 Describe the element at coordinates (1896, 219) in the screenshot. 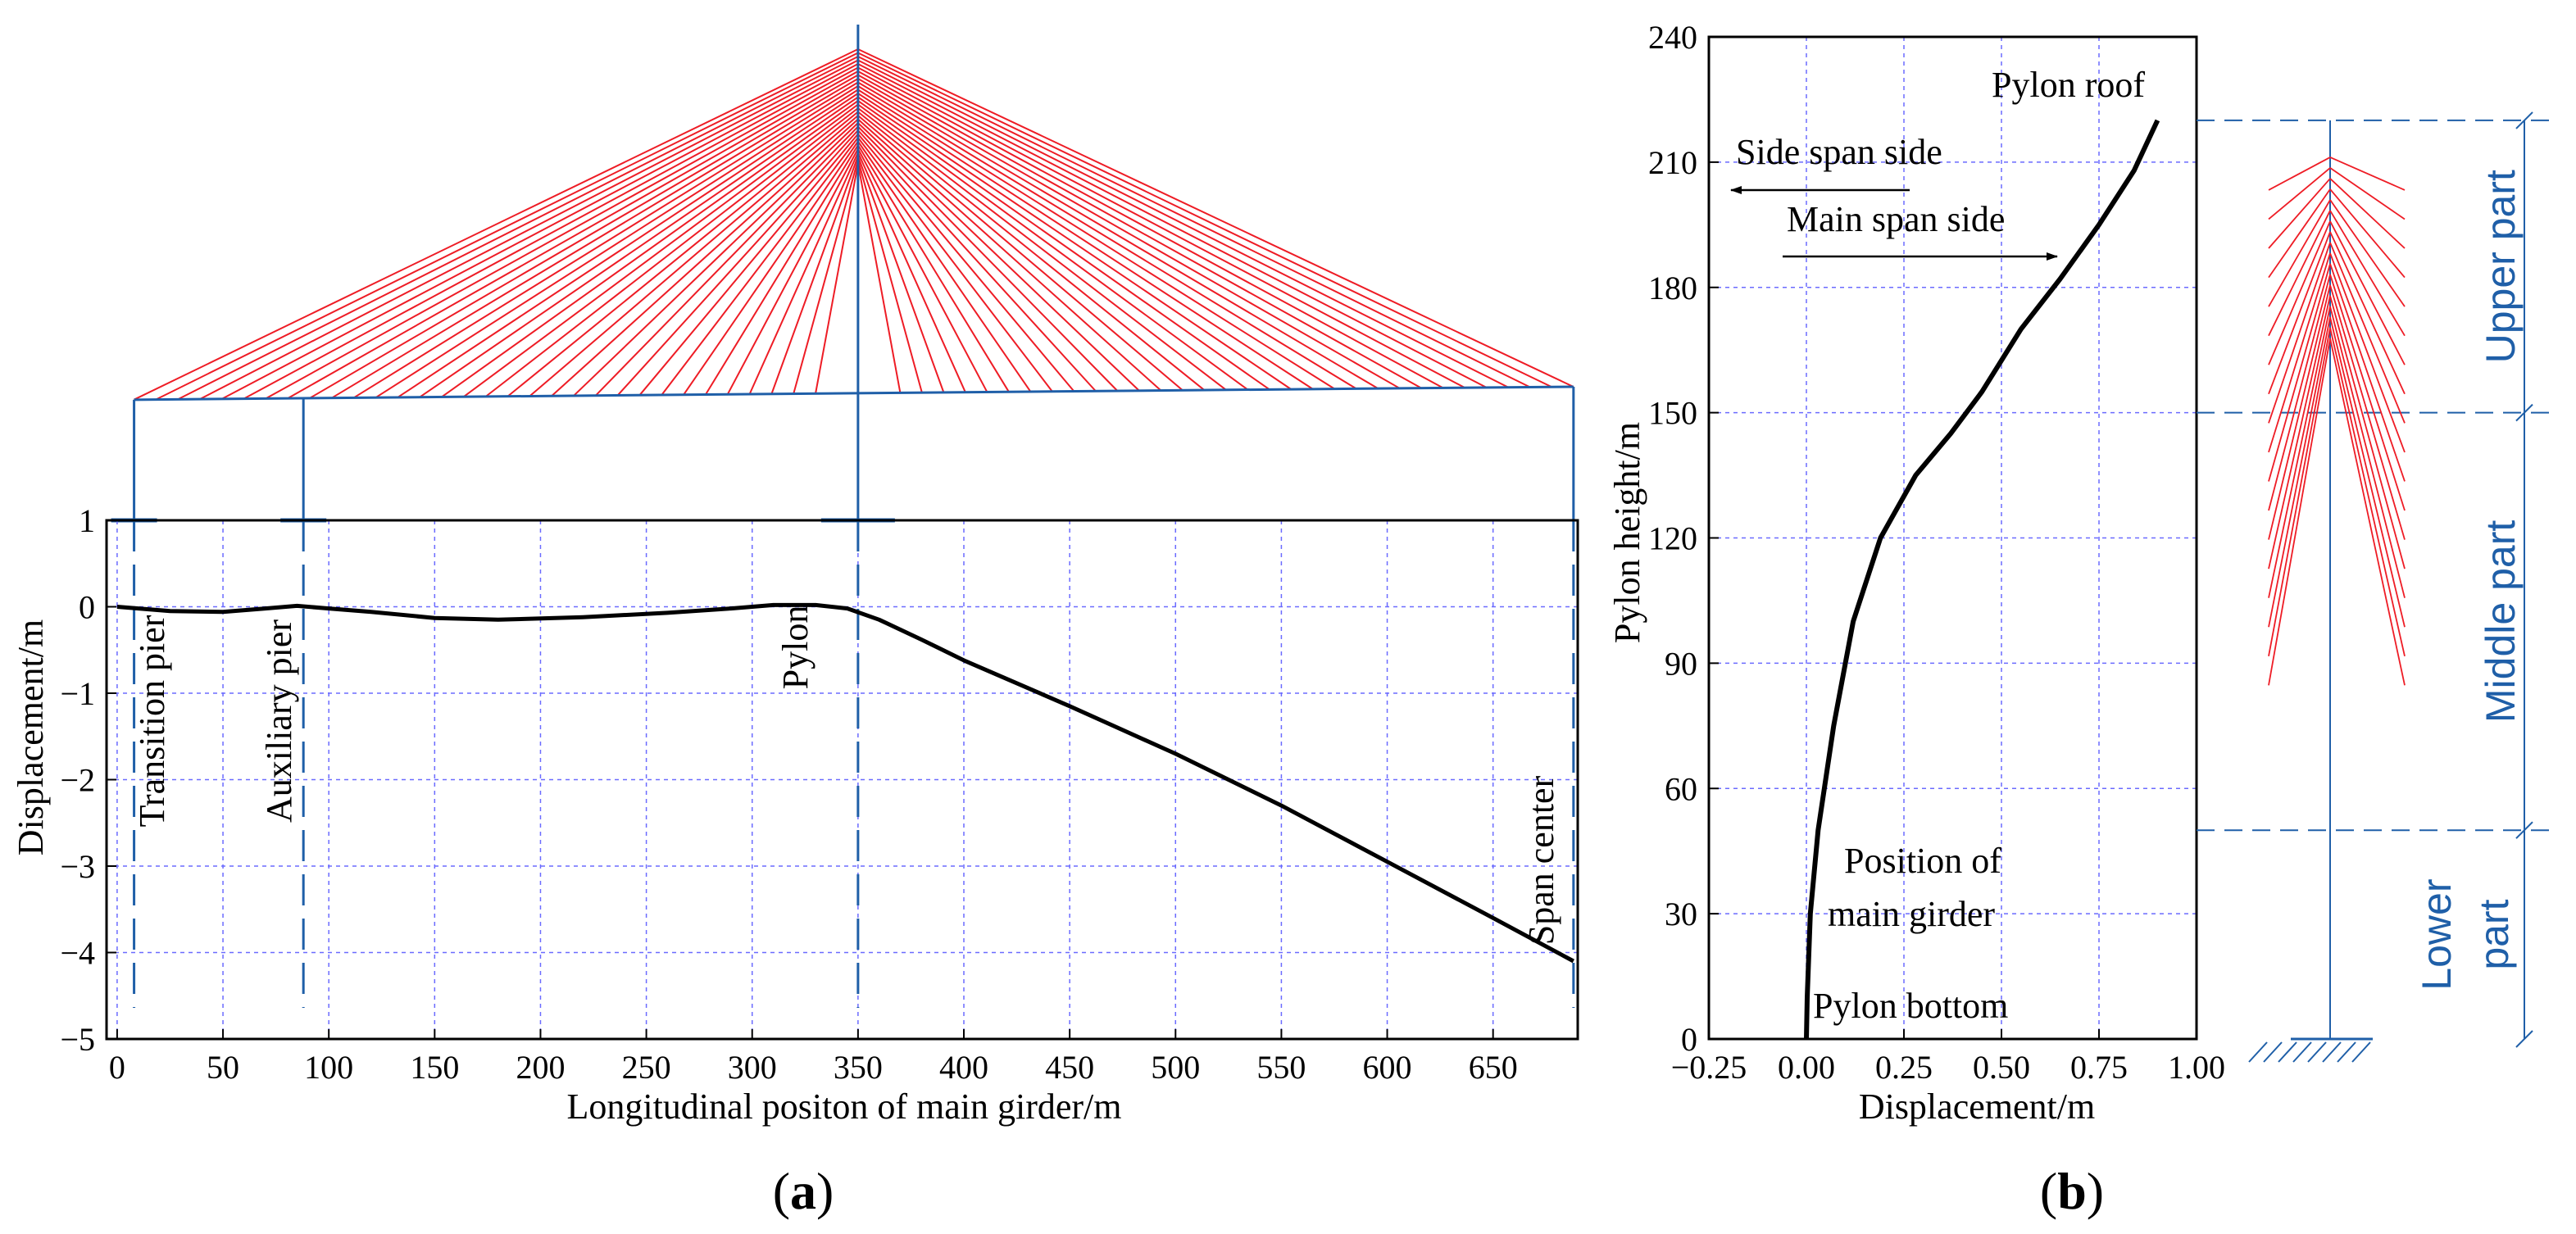

I see `main-span-side-label: Main span side` at that location.